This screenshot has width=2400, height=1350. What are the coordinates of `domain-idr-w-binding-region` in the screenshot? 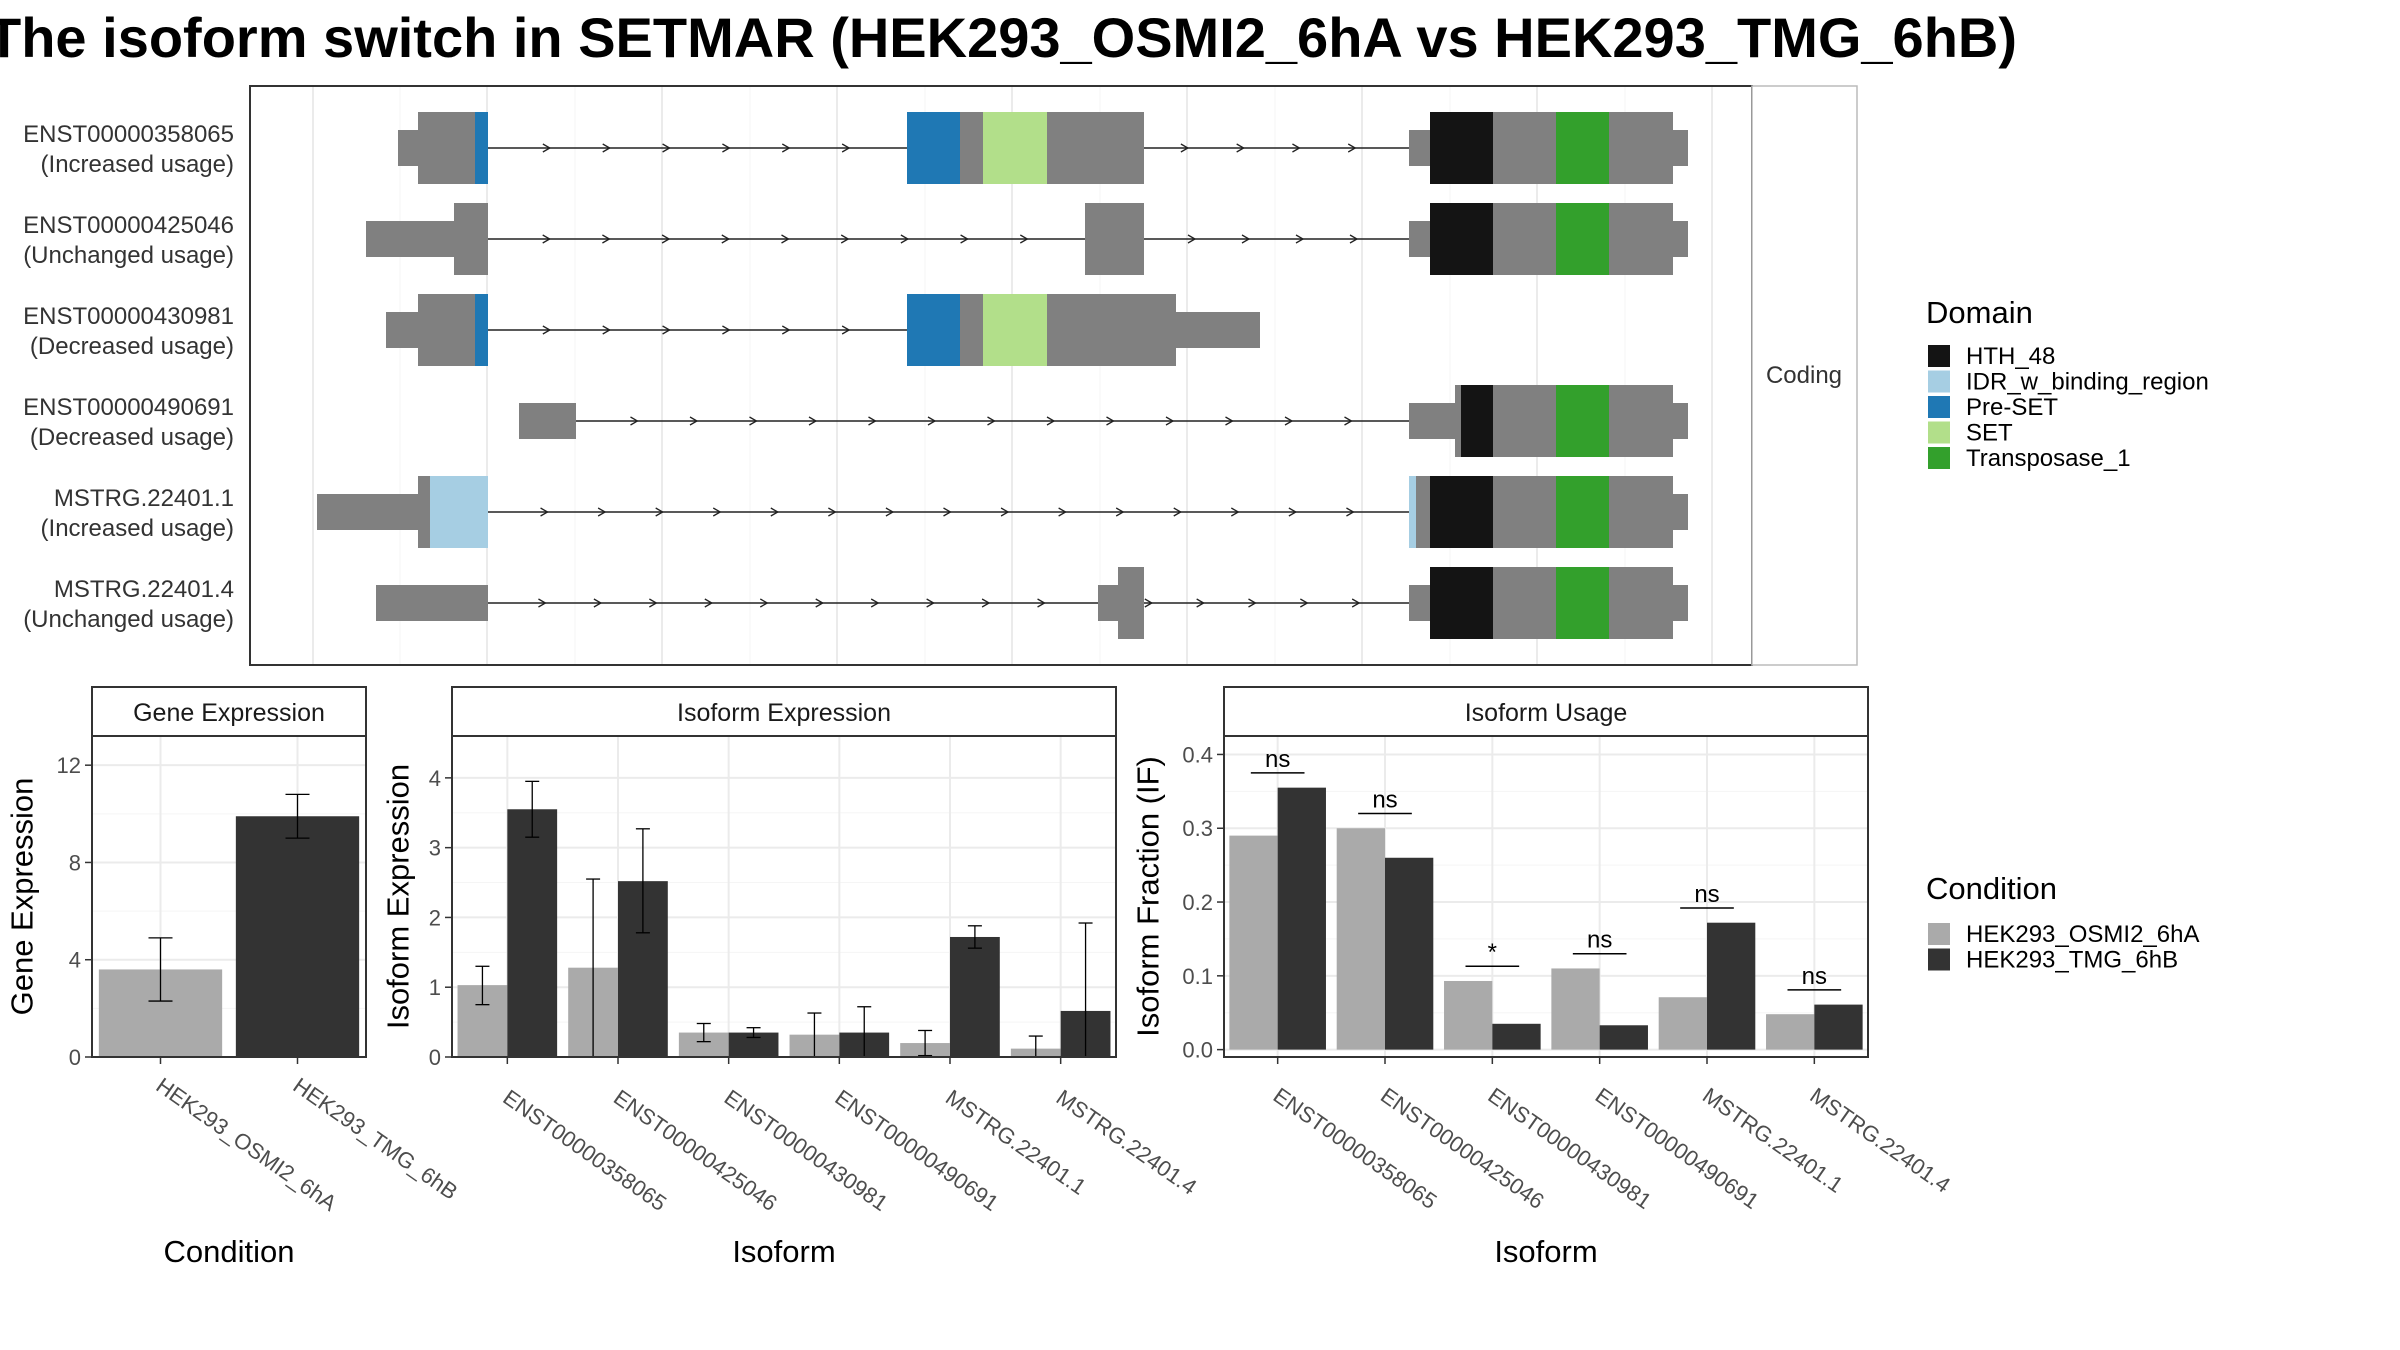 It's located at (1412, 512).